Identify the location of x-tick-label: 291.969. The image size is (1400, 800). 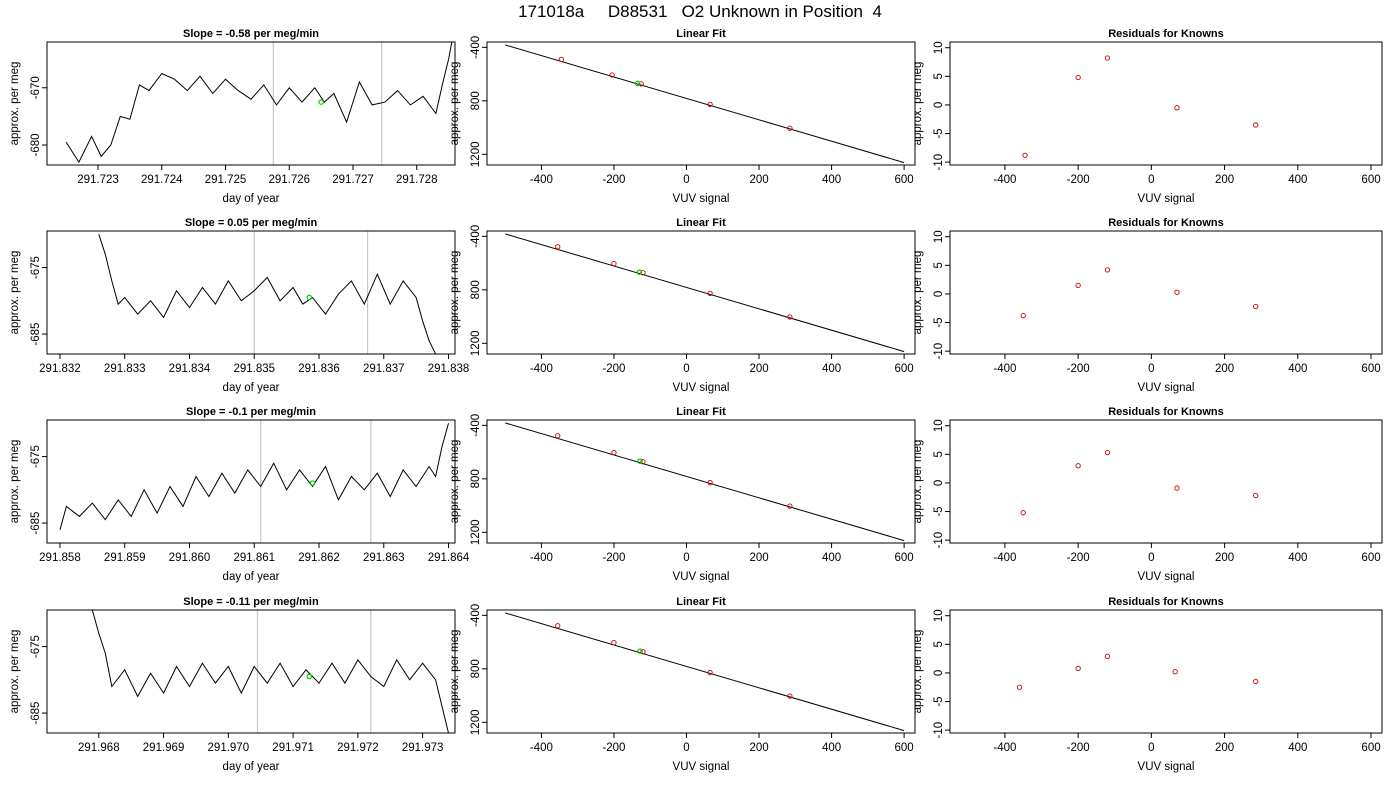
(164, 748).